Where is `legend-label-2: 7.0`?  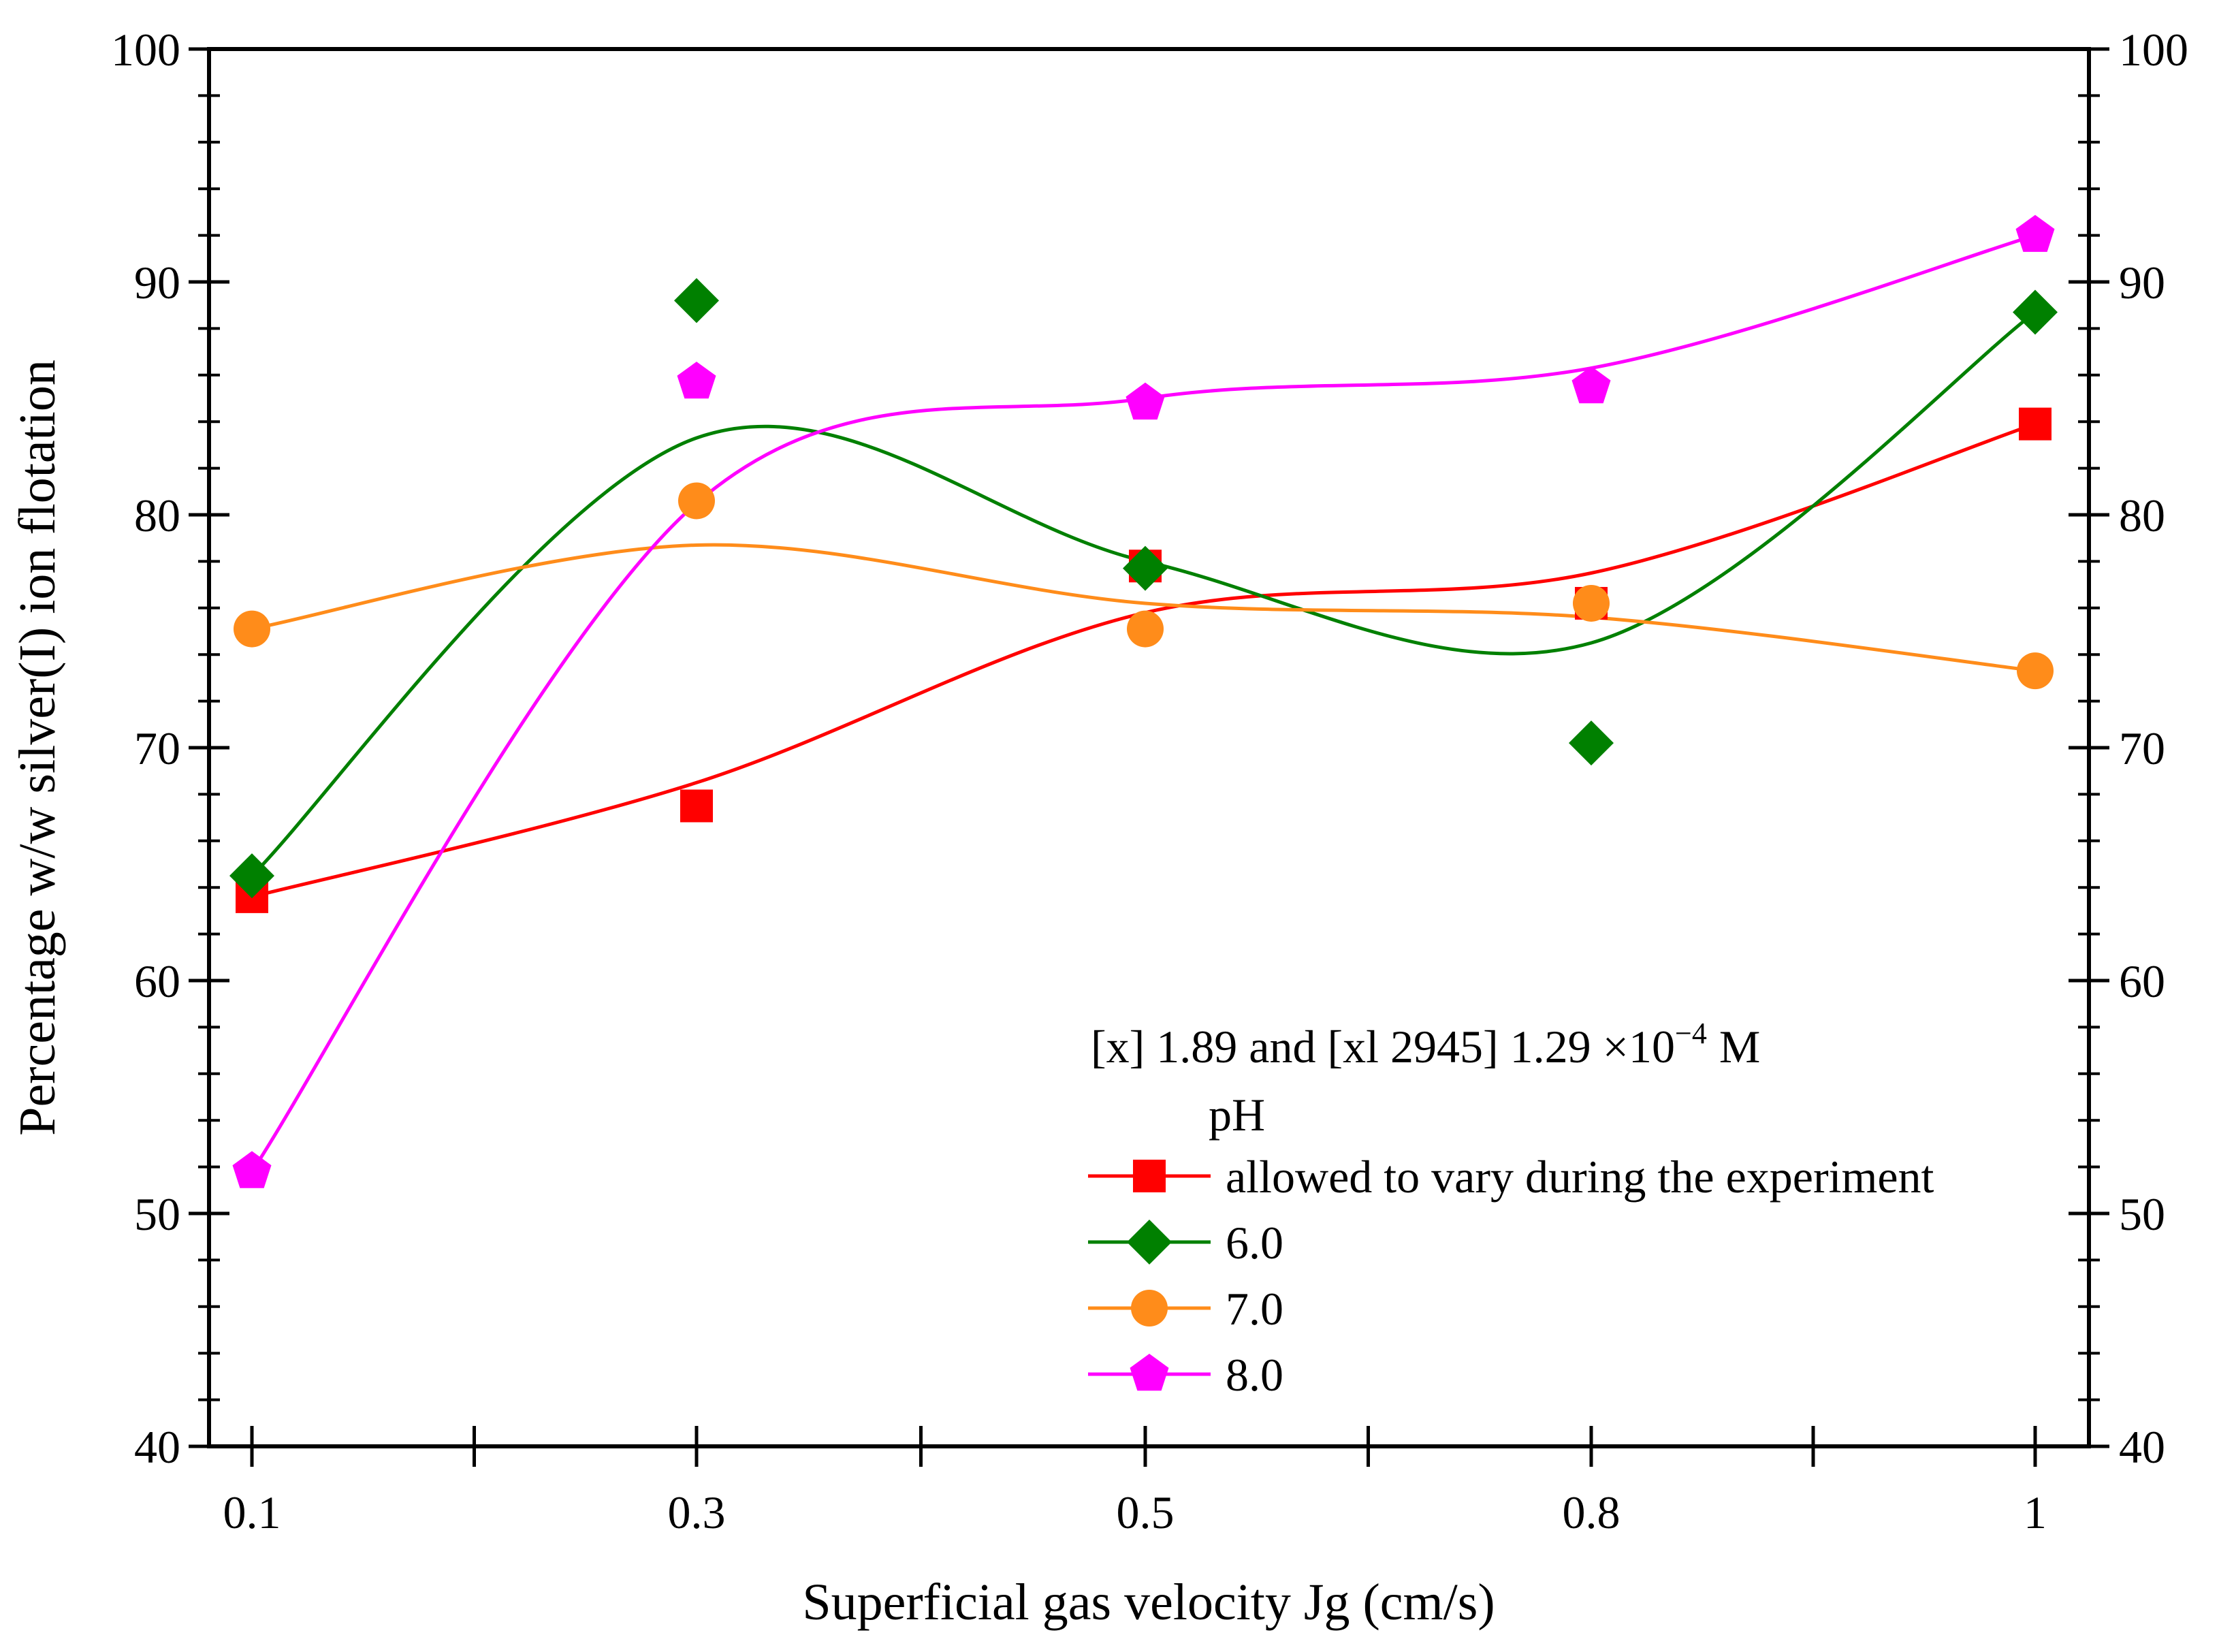 legend-label-2: 7.0 is located at coordinates (1254, 1309).